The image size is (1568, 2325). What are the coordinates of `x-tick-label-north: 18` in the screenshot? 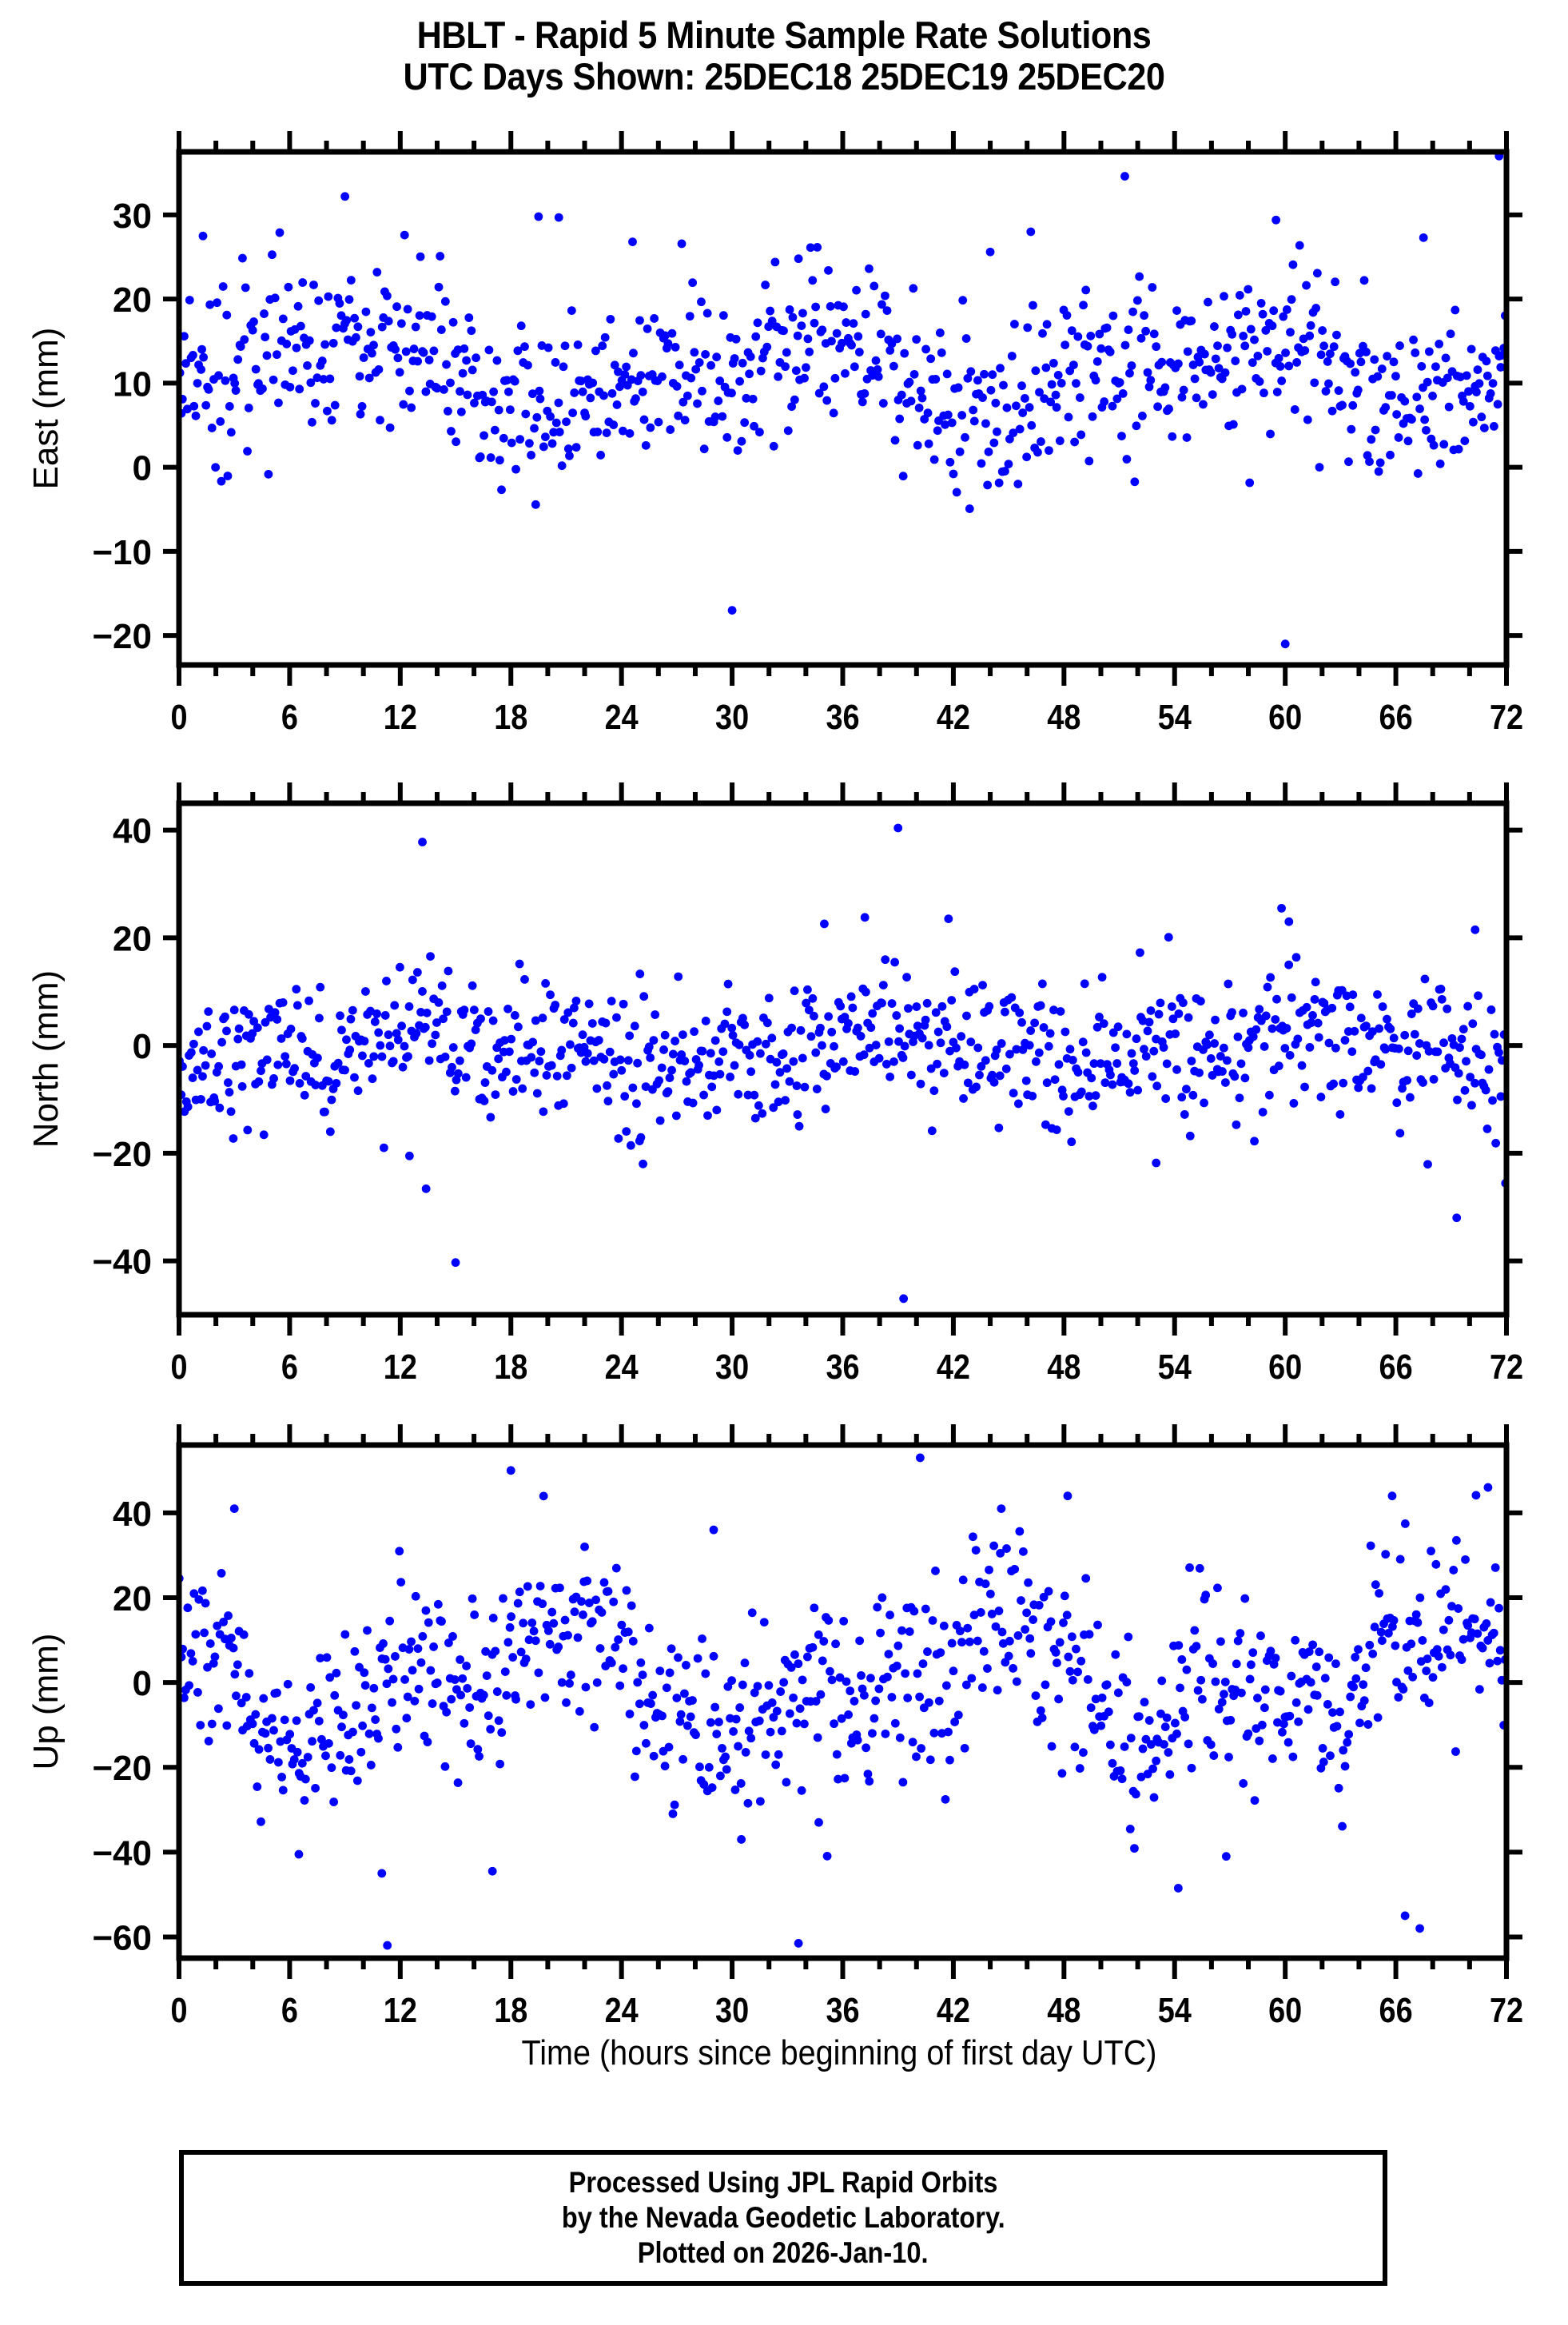 It's located at (510, 1366).